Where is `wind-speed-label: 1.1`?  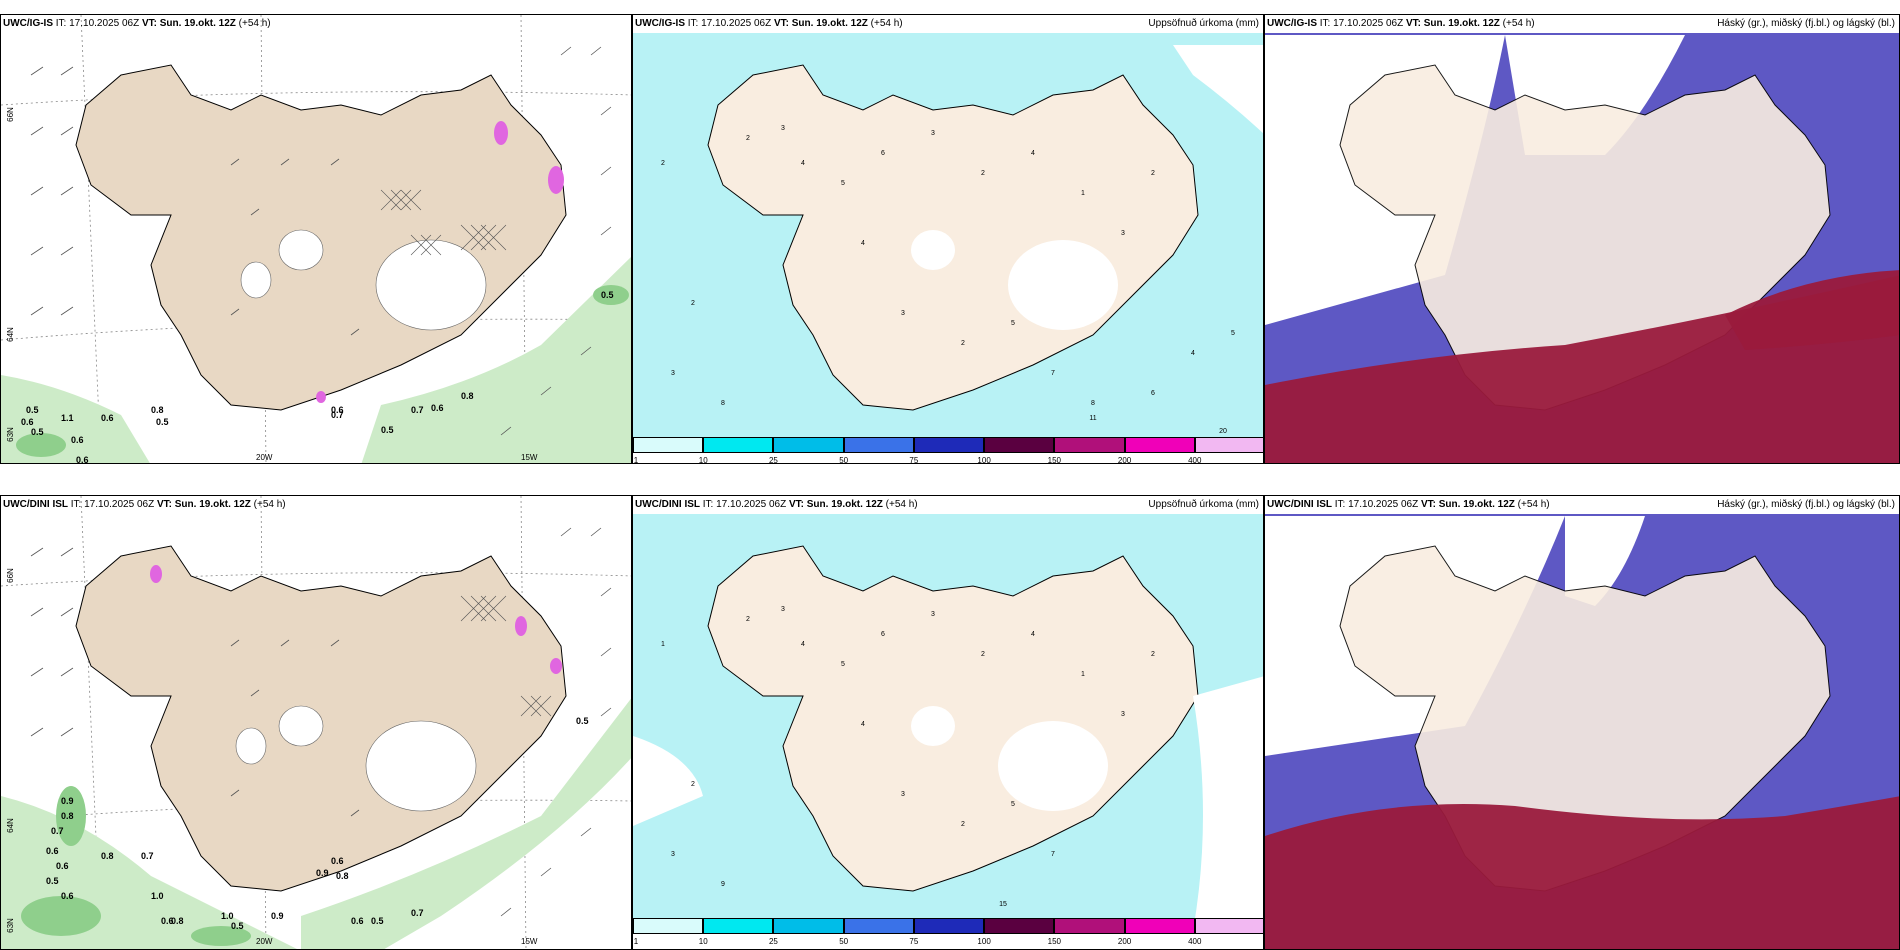 wind-speed-label: 1.1 is located at coordinates (67, 418).